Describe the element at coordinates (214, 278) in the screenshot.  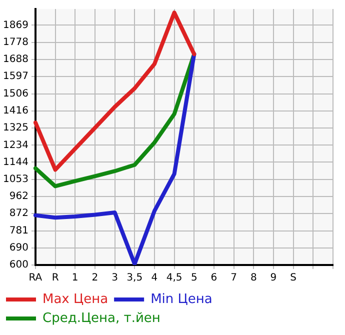
I see `x-tick-label: 6` at that location.